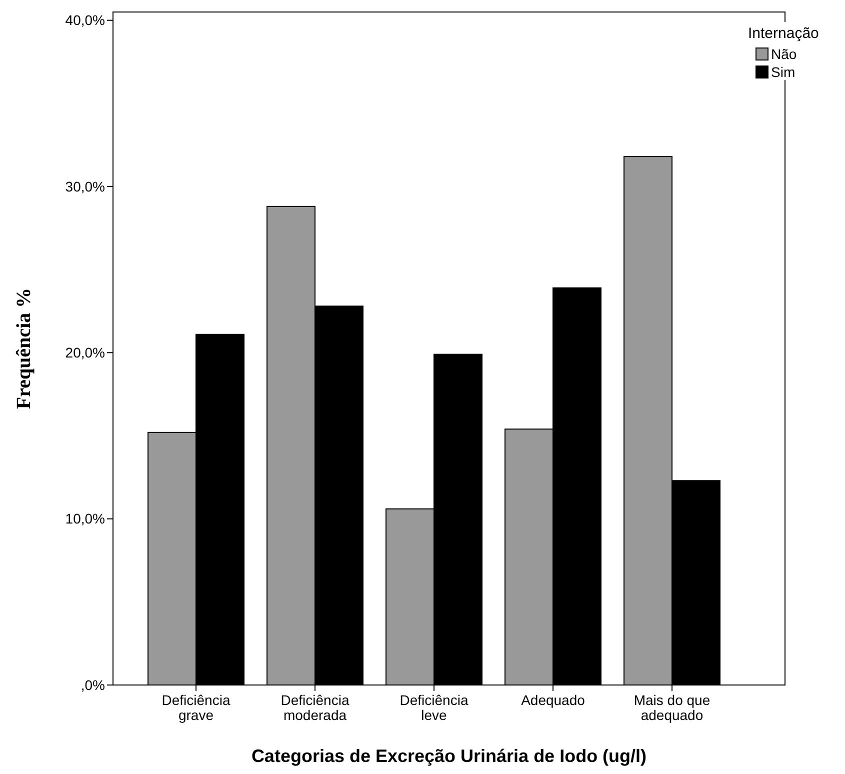 The height and width of the screenshot is (774, 845). I want to click on x-tick-label: Deficiência grave, so click(196, 707).